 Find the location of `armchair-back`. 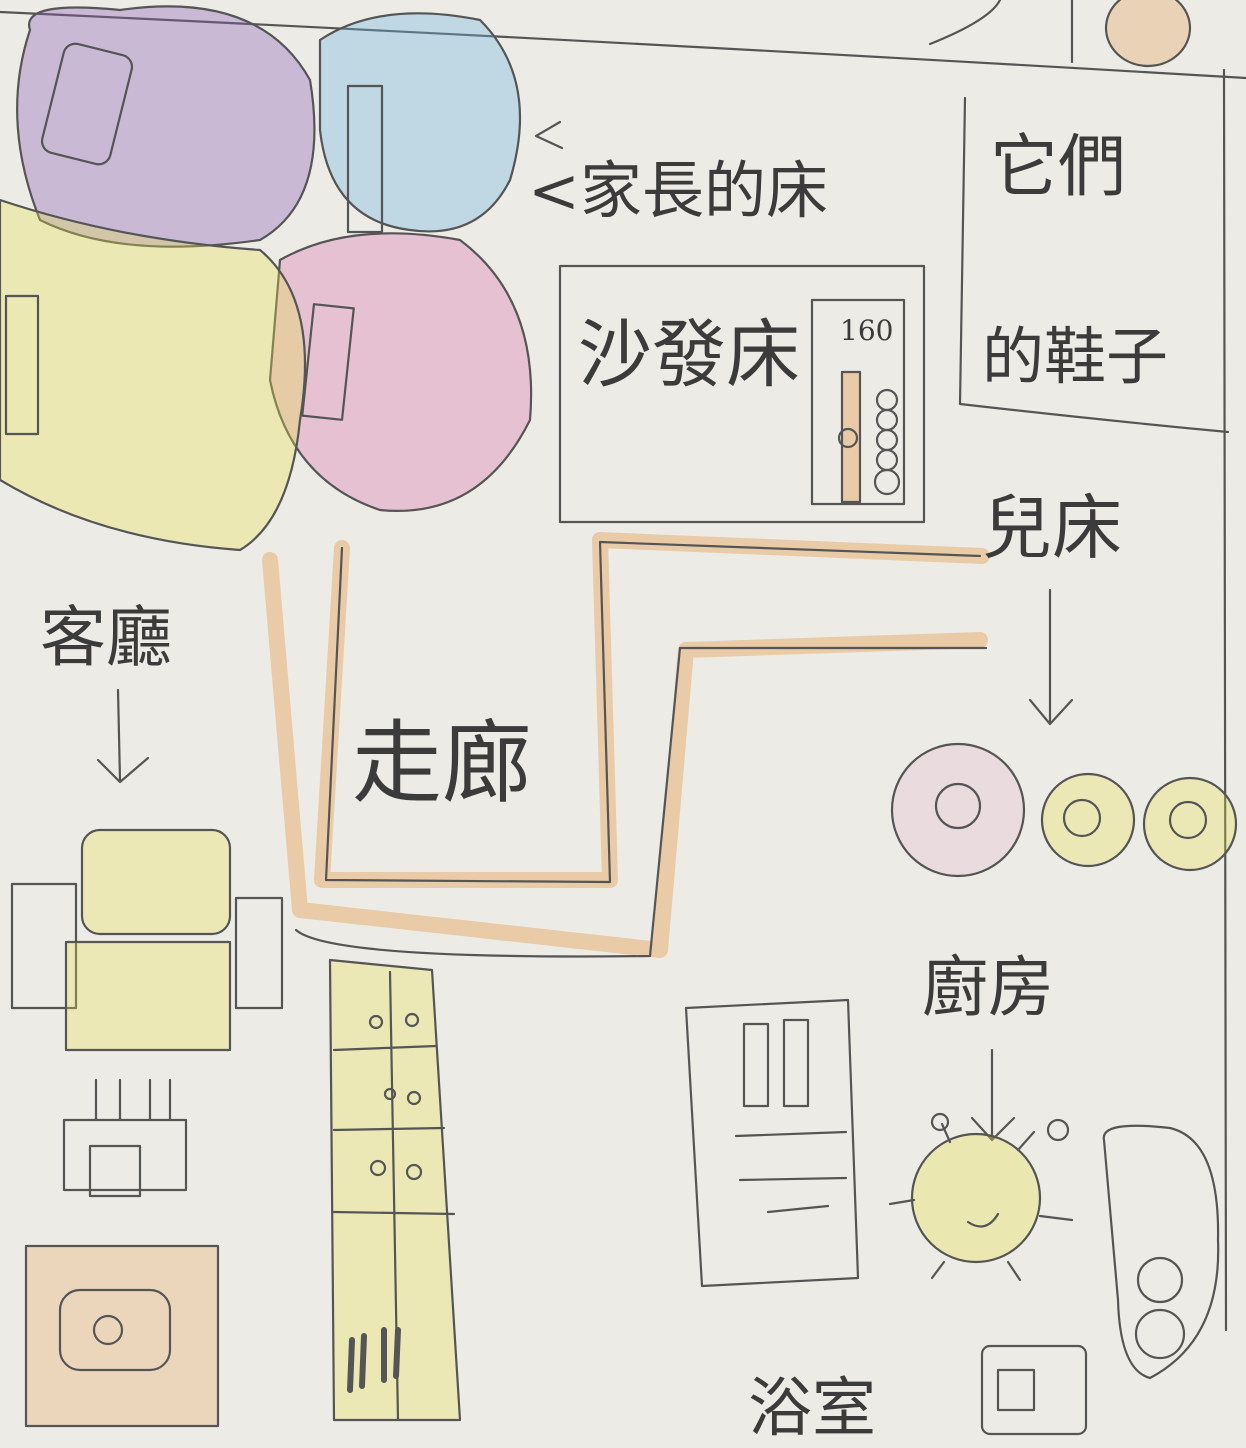

armchair-back is located at coordinates (156, 882).